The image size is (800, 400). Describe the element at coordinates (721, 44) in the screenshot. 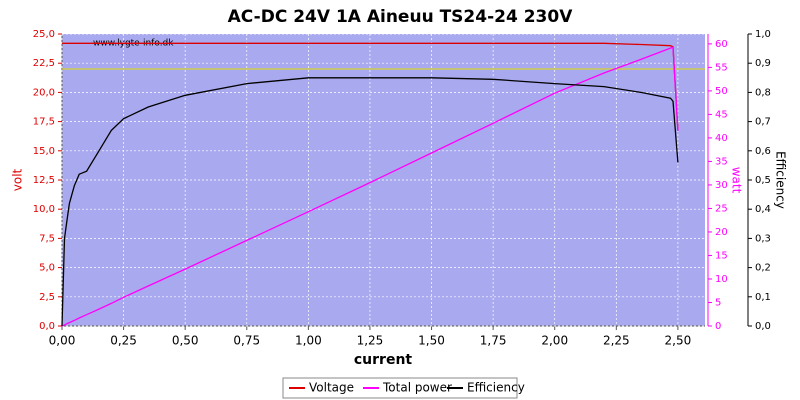

I see `y2-tick-label: 60` at that location.